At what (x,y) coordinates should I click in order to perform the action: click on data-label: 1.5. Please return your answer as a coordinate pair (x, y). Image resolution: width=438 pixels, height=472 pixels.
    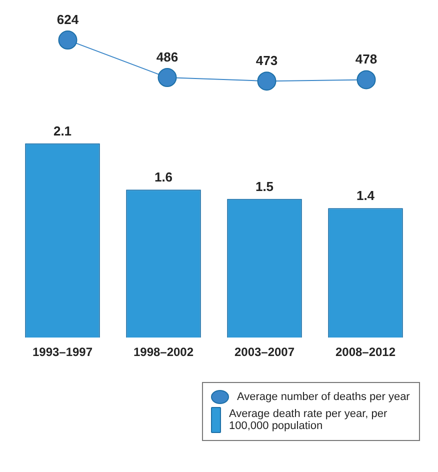
    Looking at the image, I should click on (264, 186).